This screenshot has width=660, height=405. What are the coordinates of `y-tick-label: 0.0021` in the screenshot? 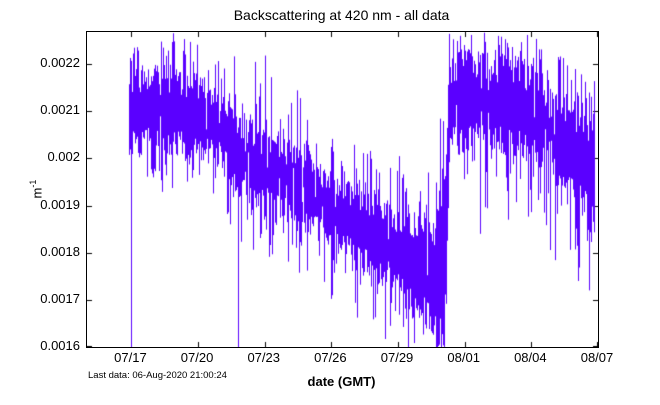 It's located at (60, 110).